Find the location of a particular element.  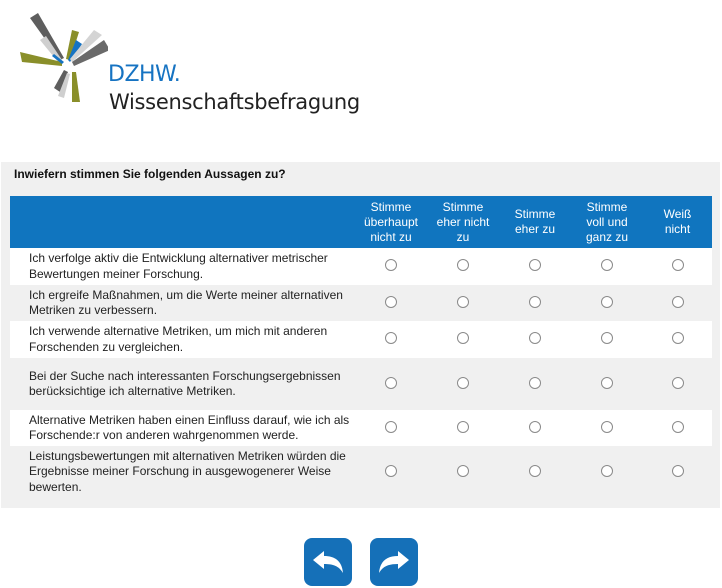

back-arrow-icon is located at coordinates (328, 562).